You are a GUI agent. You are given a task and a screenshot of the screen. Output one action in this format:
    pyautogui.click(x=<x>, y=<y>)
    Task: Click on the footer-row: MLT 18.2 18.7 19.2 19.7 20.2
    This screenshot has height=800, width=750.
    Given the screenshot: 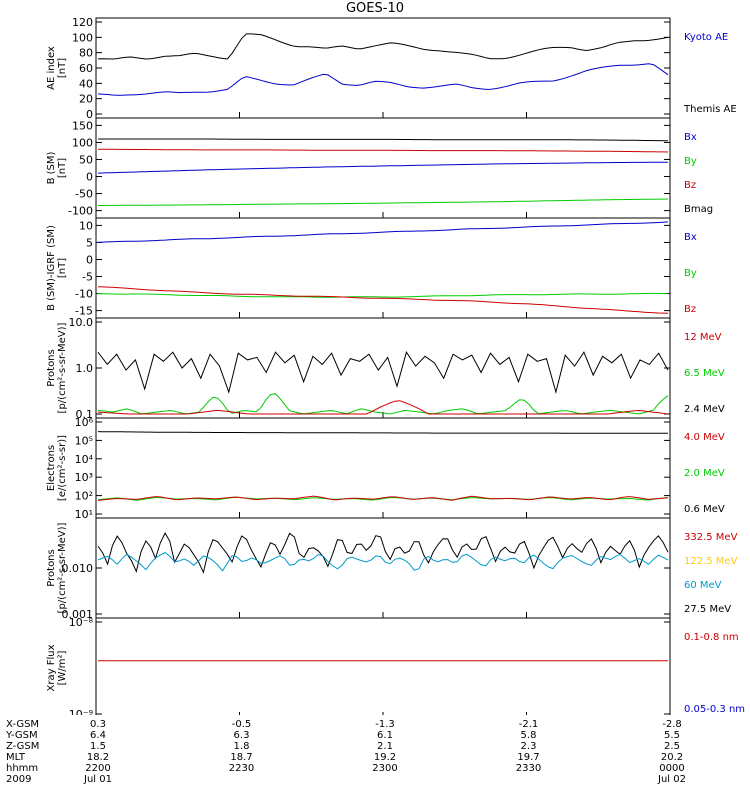 What is the action you would take?
    pyautogui.click(x=375, y=757)
    